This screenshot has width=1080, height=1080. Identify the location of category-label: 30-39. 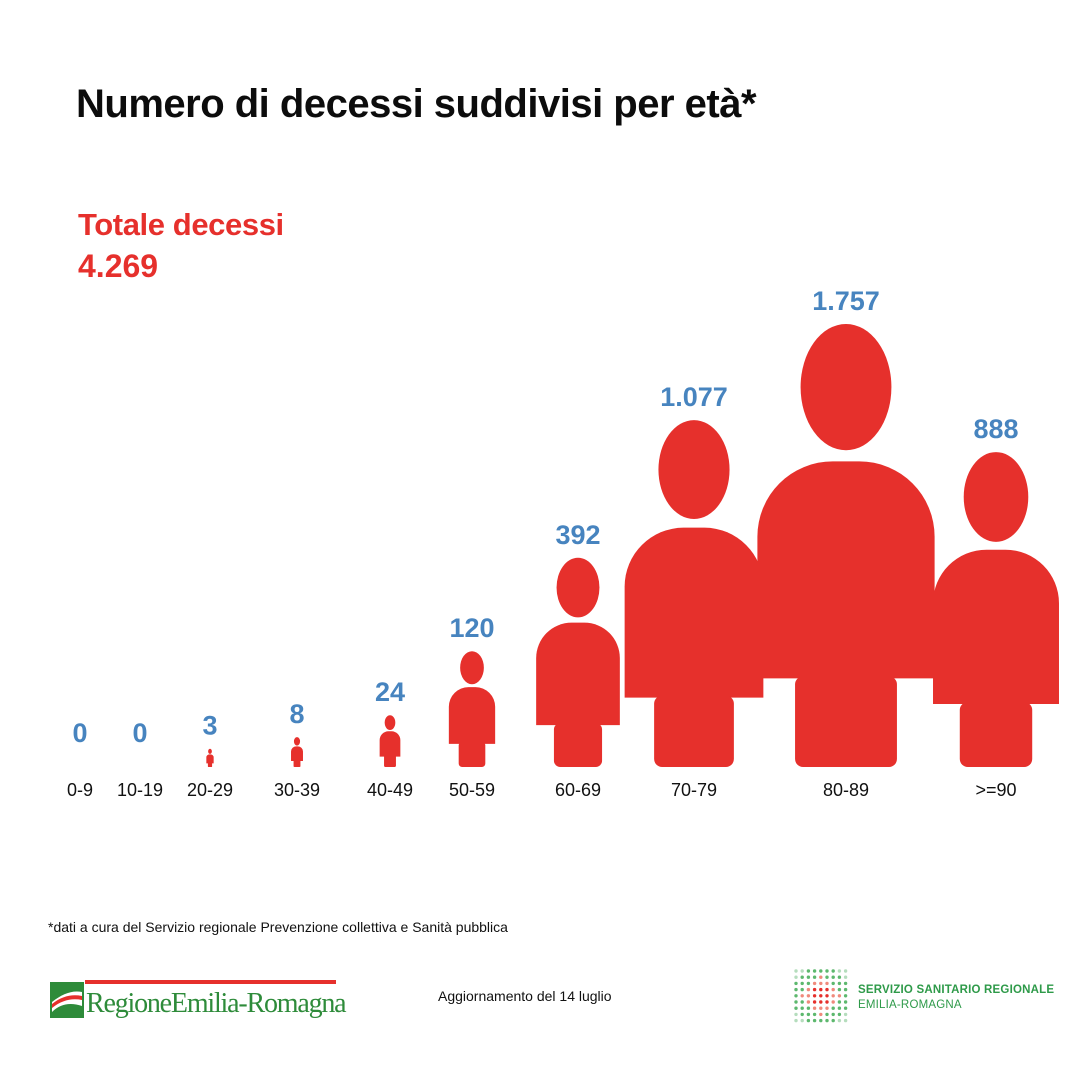
(297, 790).